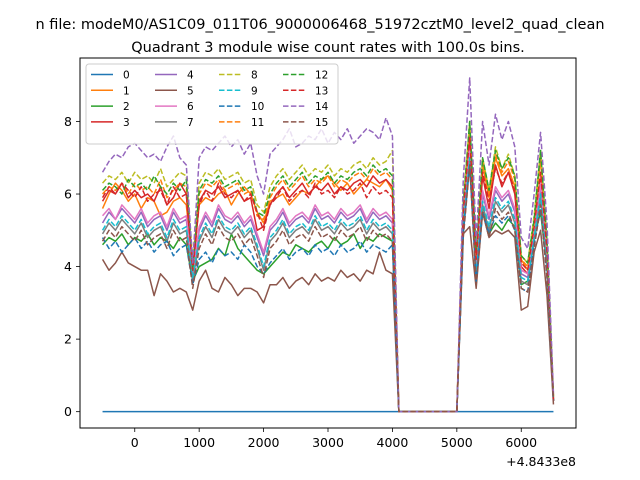 The width and height of the screenshot is (640, 480). Describe the element at coordinates (321, 76) in the screenshot. I see `legend-label-12: 12` at that location.